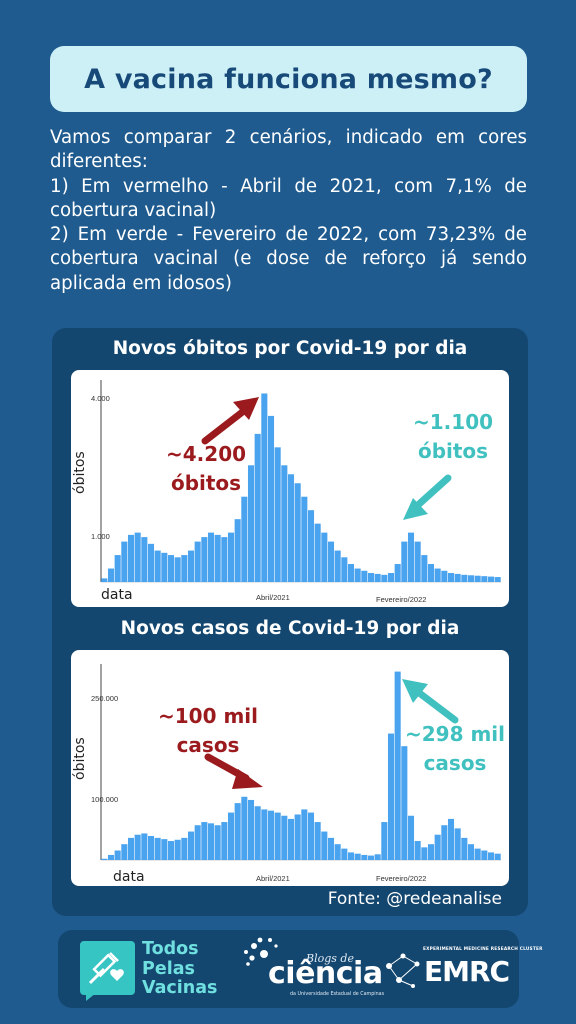 The width and height of the screenshot is (576, 1024). I want to click on cases-xlabel: data, so click(129, 877).